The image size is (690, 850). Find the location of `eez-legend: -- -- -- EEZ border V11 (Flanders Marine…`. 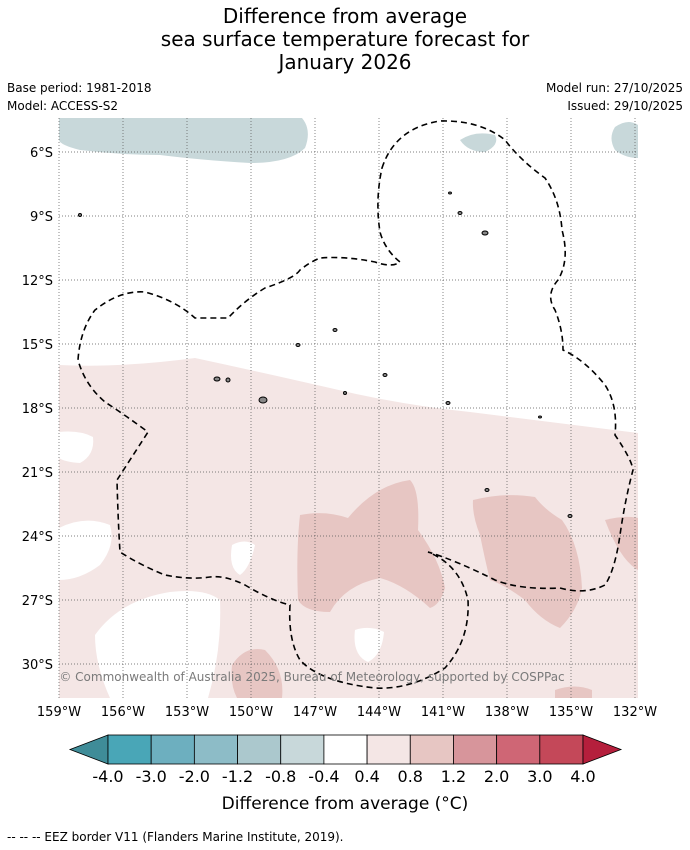

eez-legend: -- -- -- EEZ border V11 (Flanders Marine… is located at coordinates (175, 837).